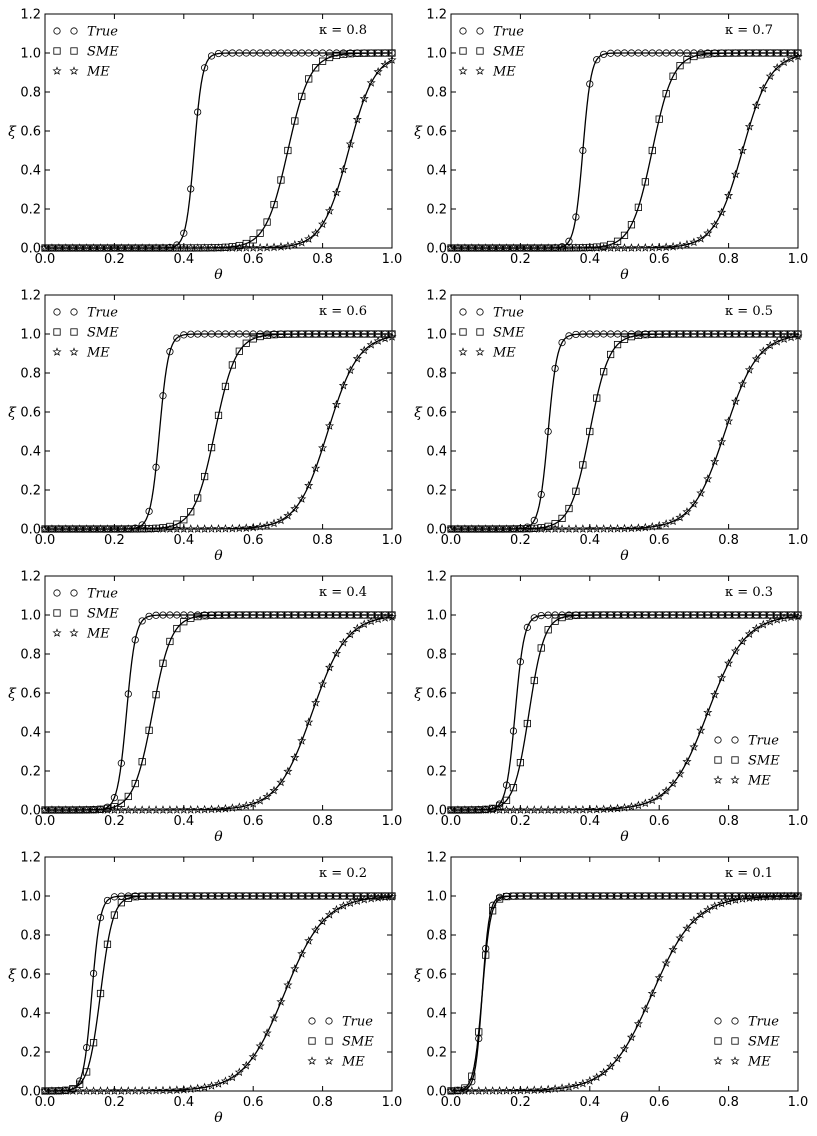 This screenshot has width=817, height=1136. I want to click on y-tick-label: 1.0, so click(436, 335).